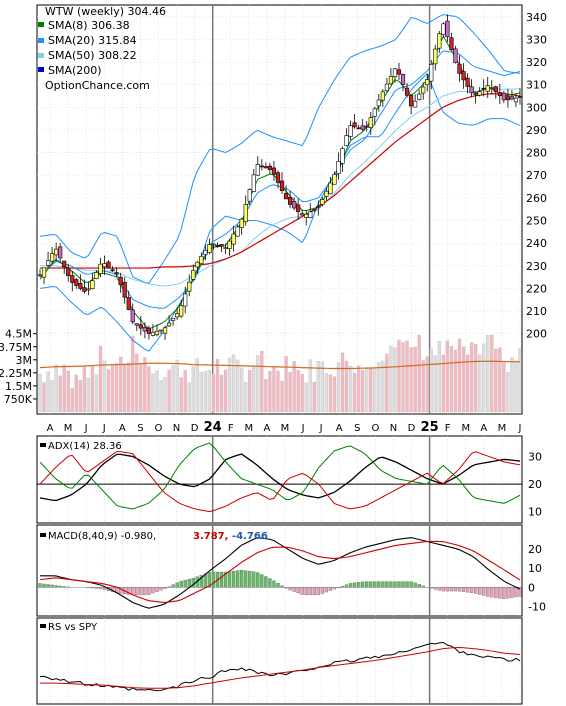  What do you see at coordinates (536, 130) in the screenshot?
I see `price-tick-label: 290` at bounding box center [536, 130].